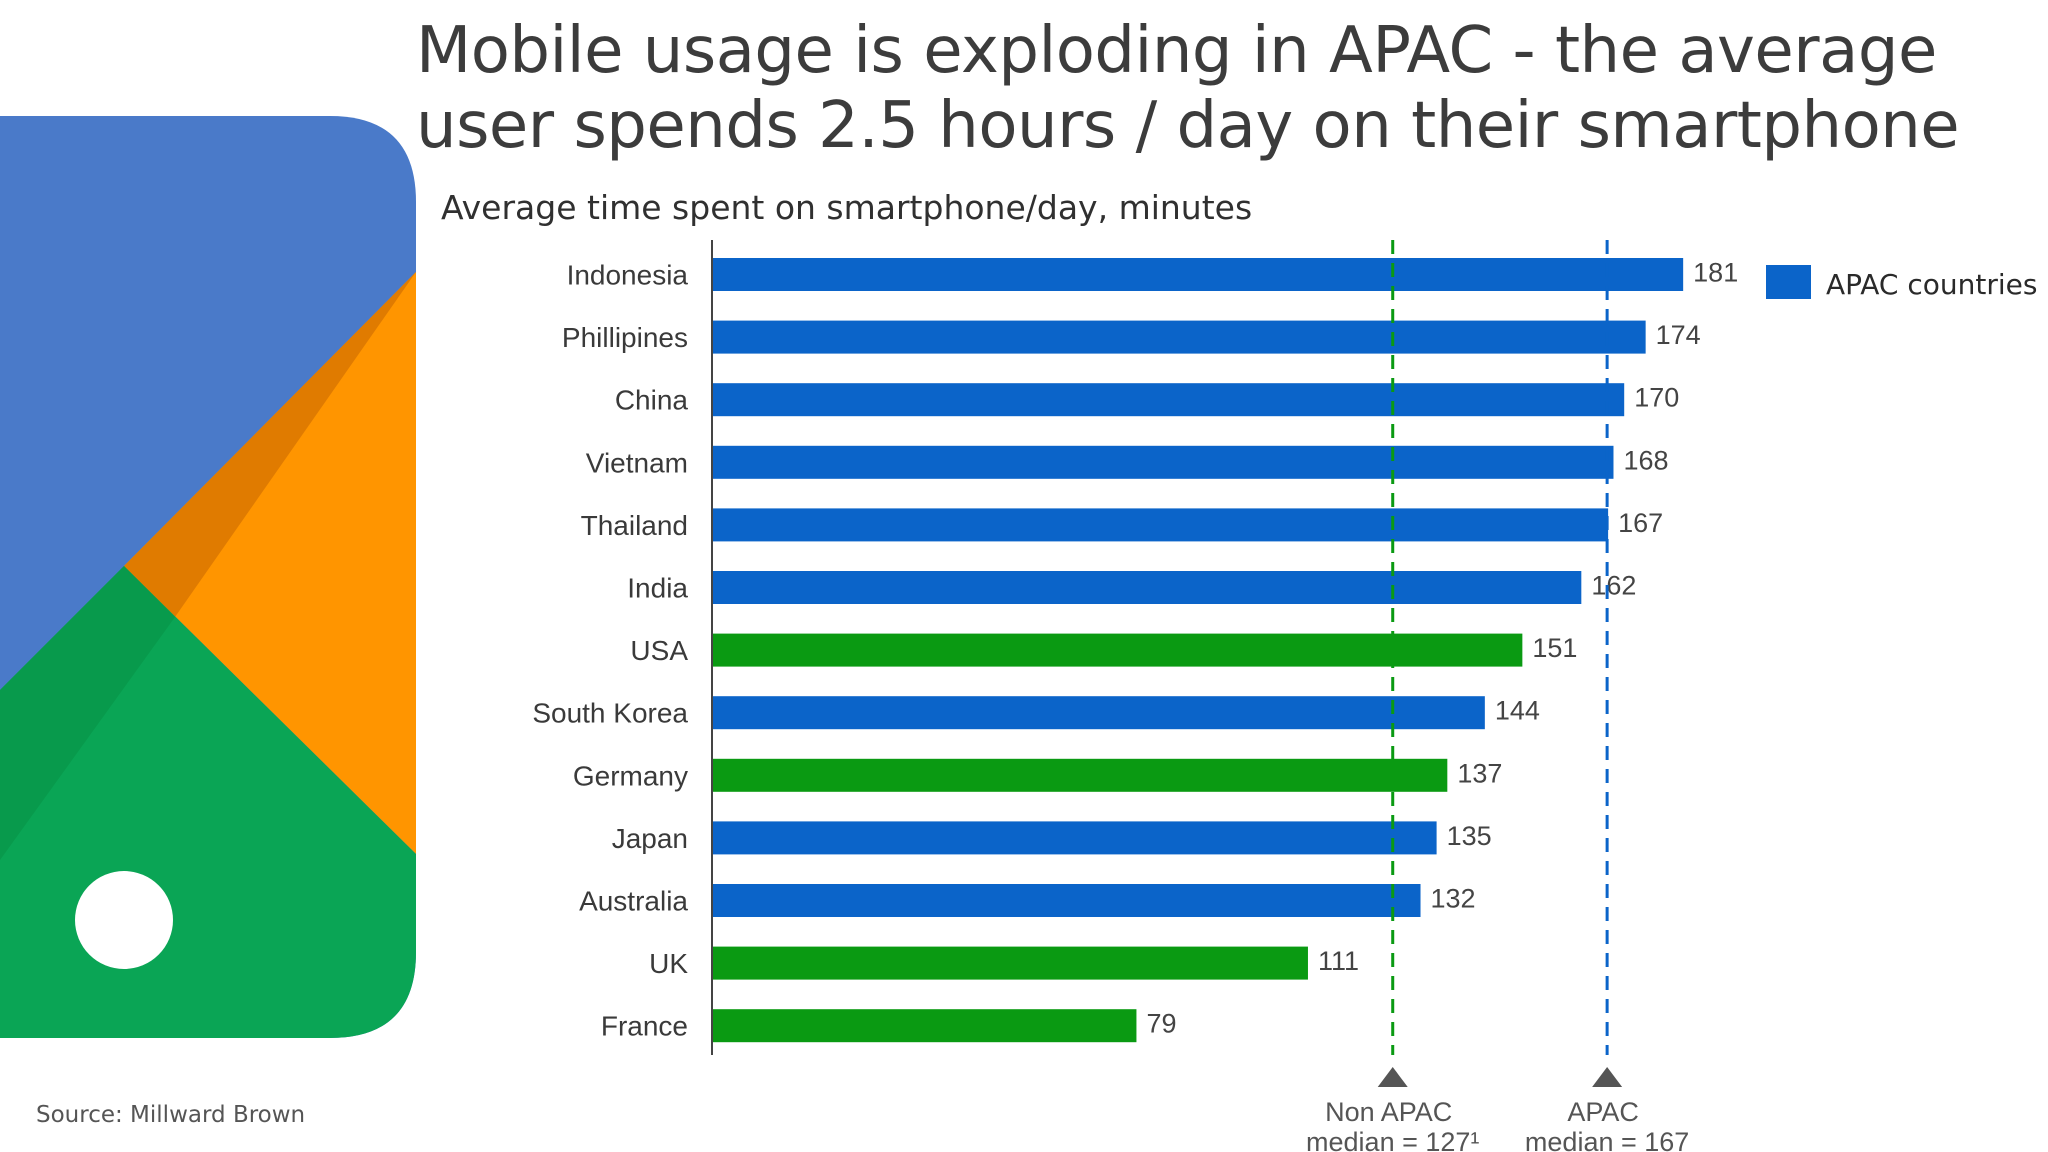 The height and width of the screenshot is (1152, 2048). What do you see at coordinates (1392, 1139) in the screenshot?
I see `median-label-line2: median = 127¹` at bounding box center [1392, 1139].